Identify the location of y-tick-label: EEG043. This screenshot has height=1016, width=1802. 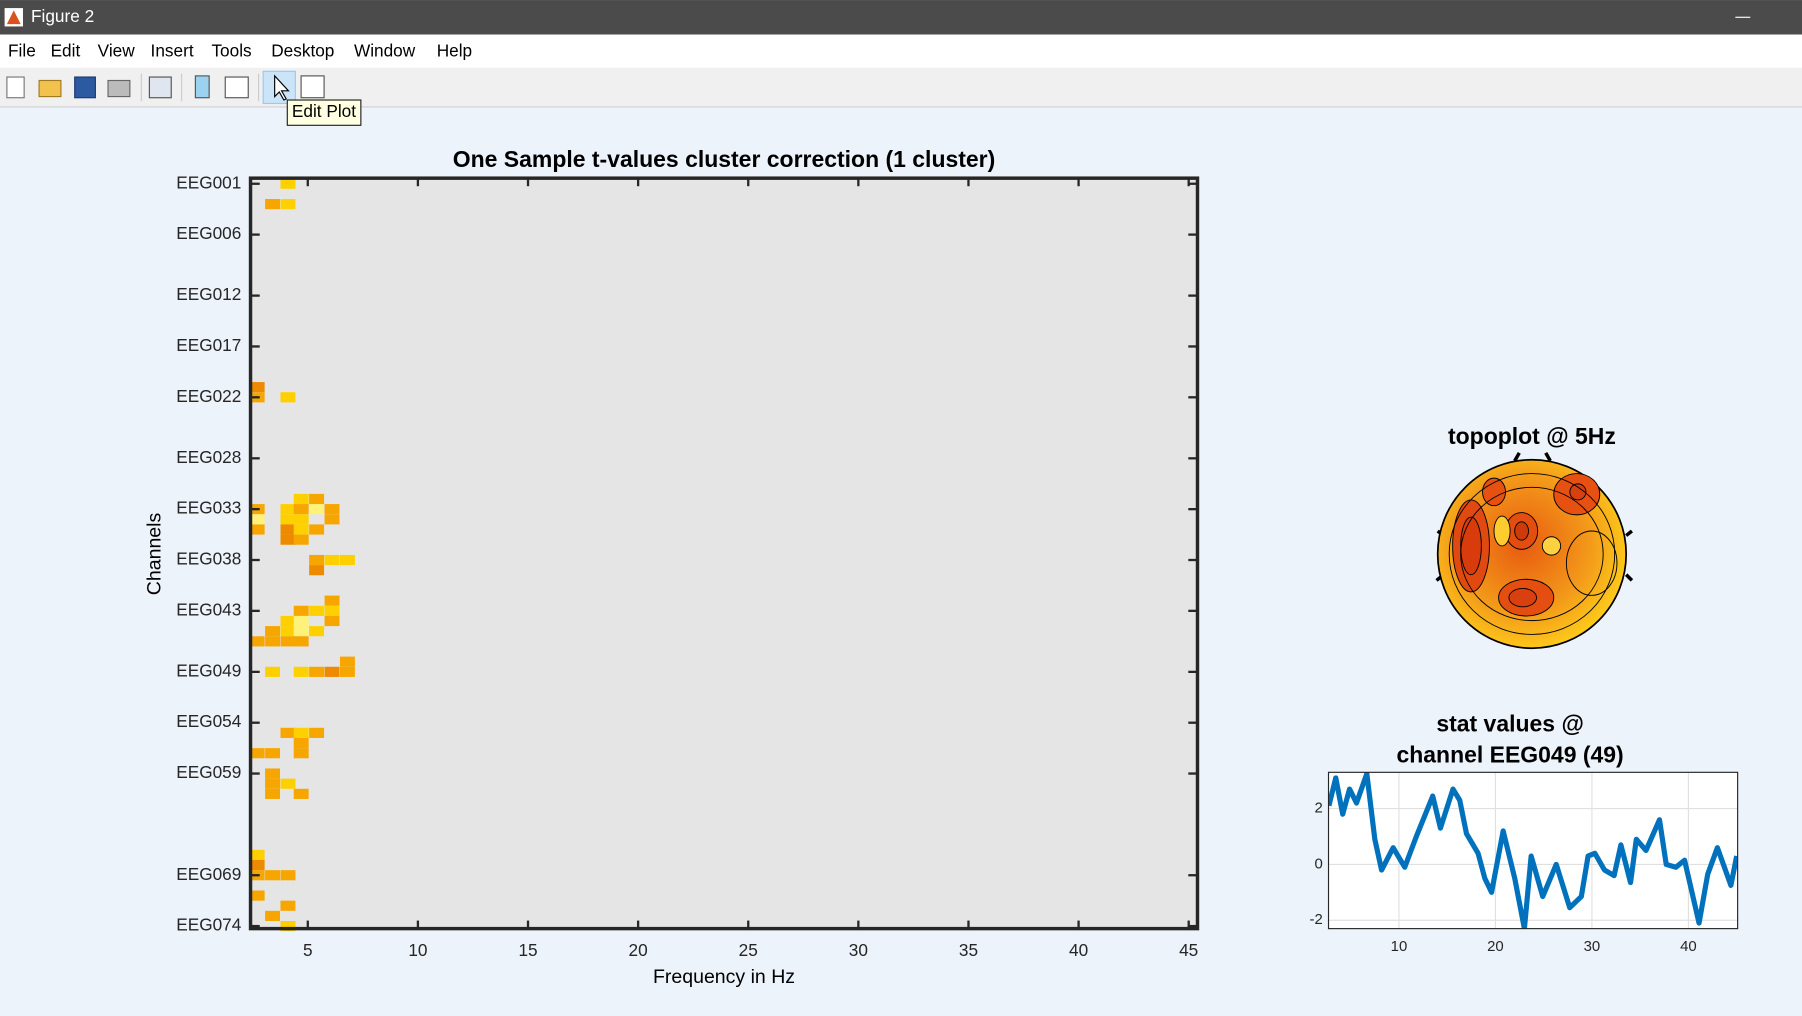
(208, 609).